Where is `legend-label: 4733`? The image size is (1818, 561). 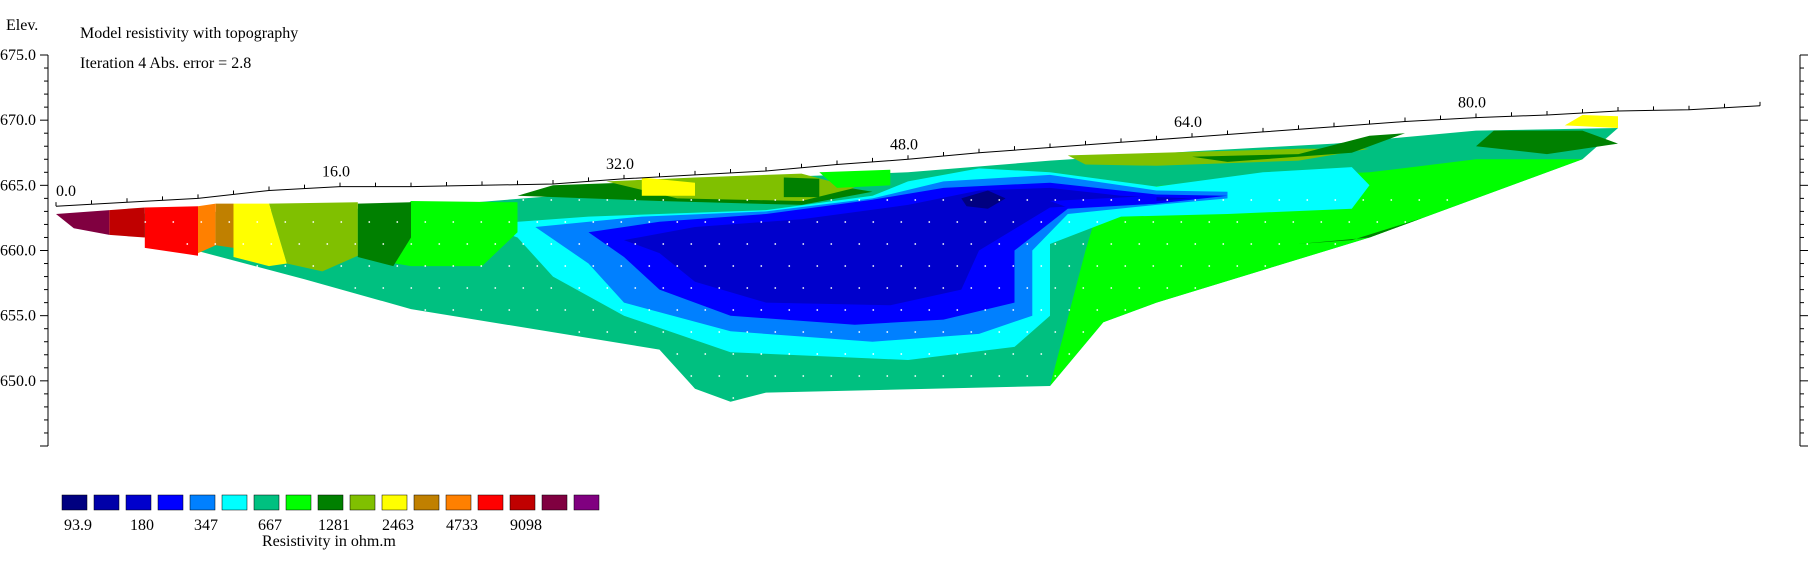 legend-label: 4733 is located at coordinates (462, 525).